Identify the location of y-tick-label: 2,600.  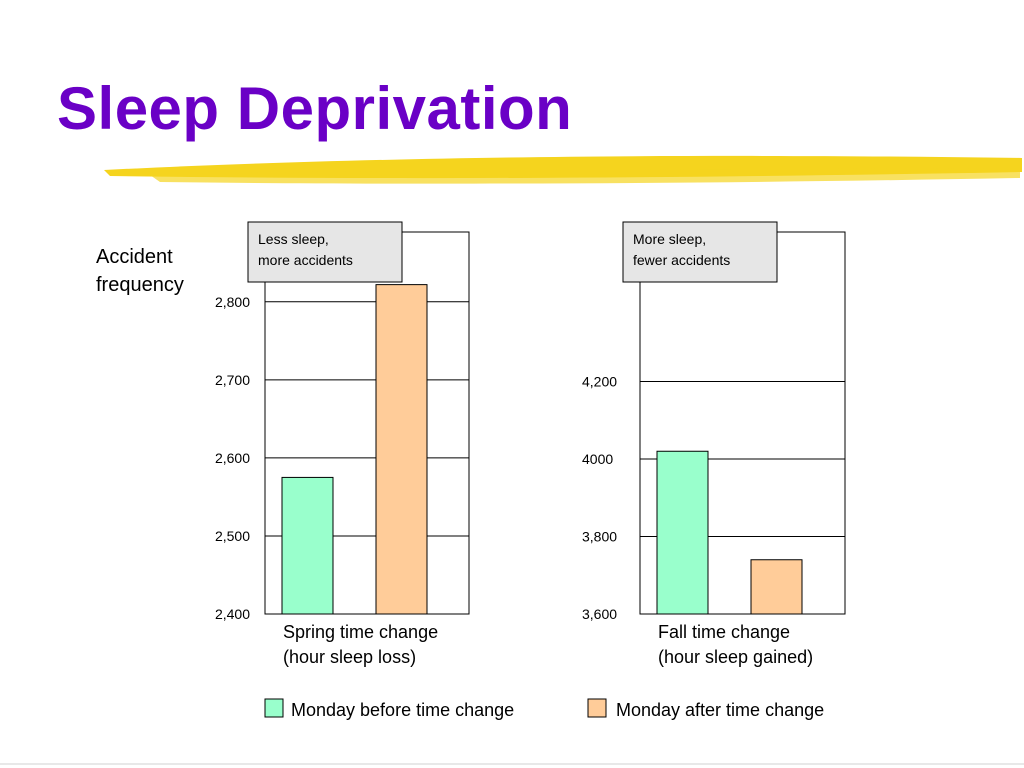
(232, 458).